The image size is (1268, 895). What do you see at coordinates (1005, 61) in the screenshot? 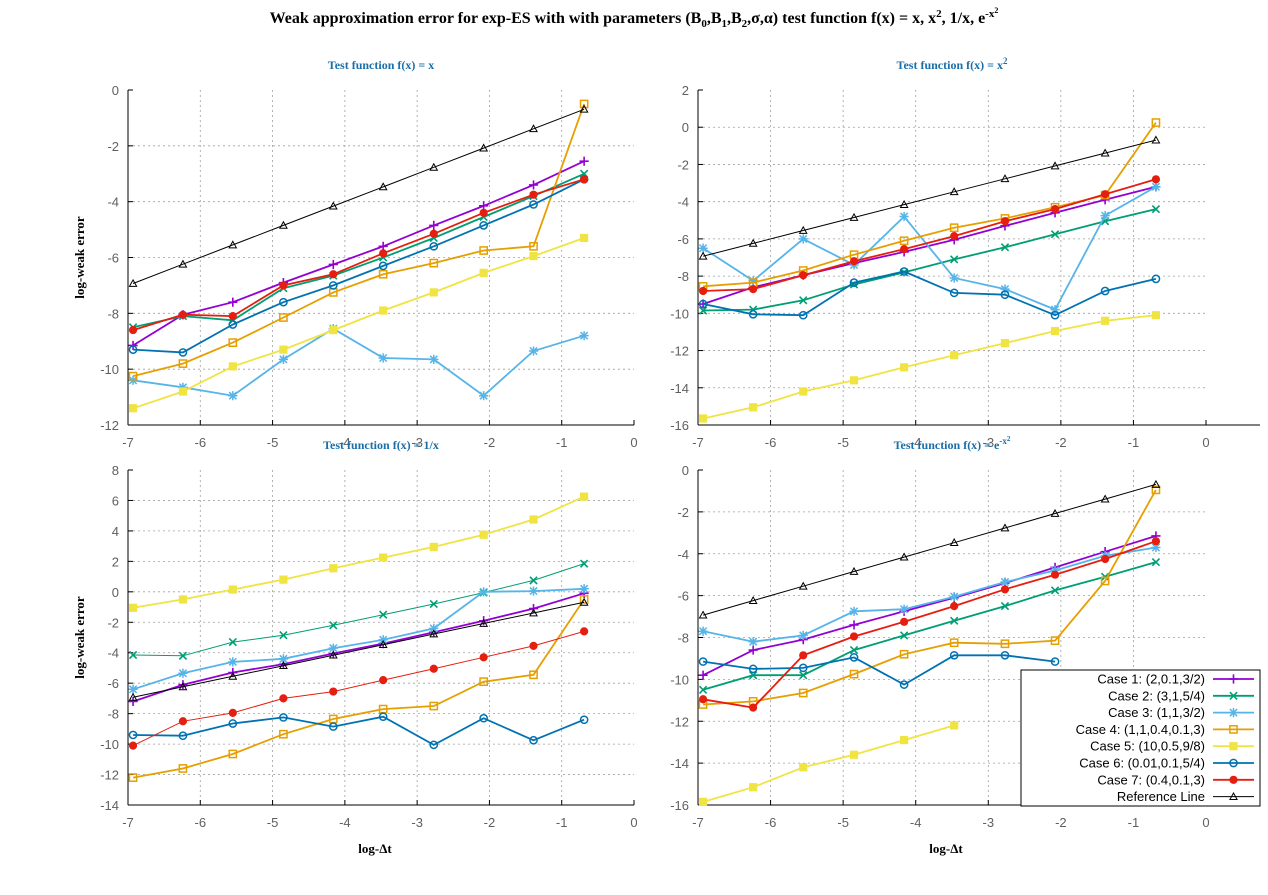
I see `panel-title-part: 2` at bounding box center [1005, 61].